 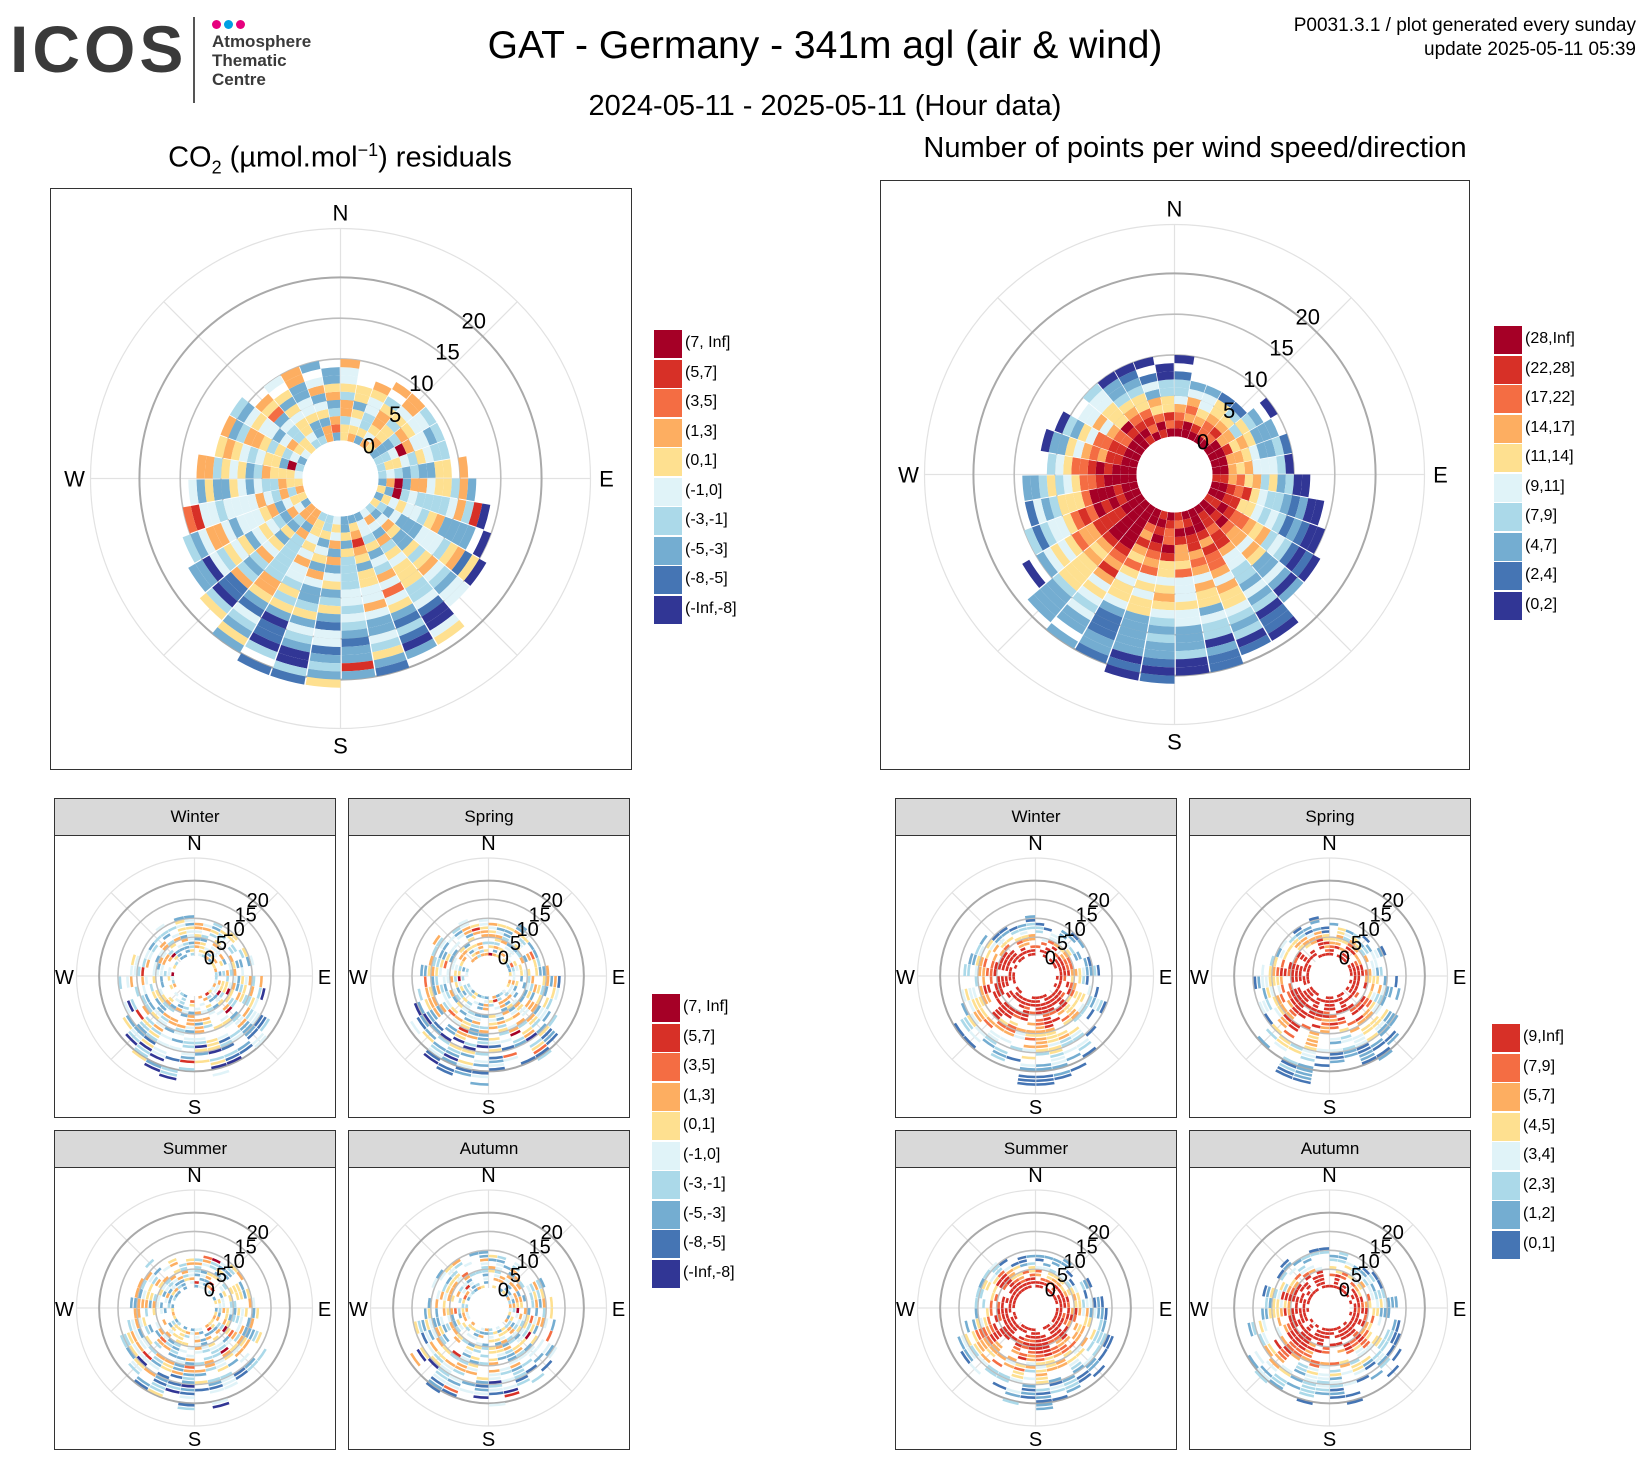 I want to click on legend-label: (-1,0], so click(x=704, y=490).